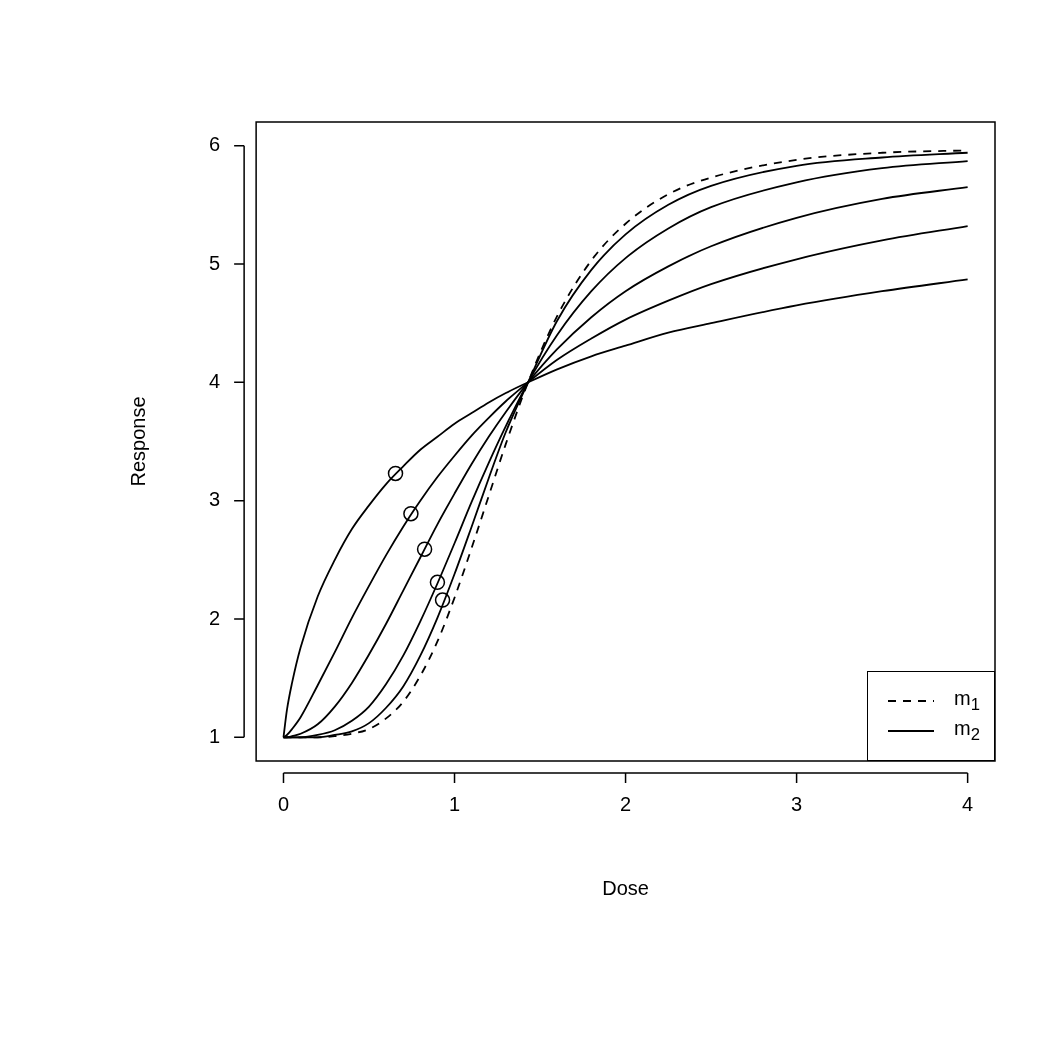 The width and height of the screenshot is (1050, 1050). I want to click on legend-label: m$_{1}$, so click(967, 701).